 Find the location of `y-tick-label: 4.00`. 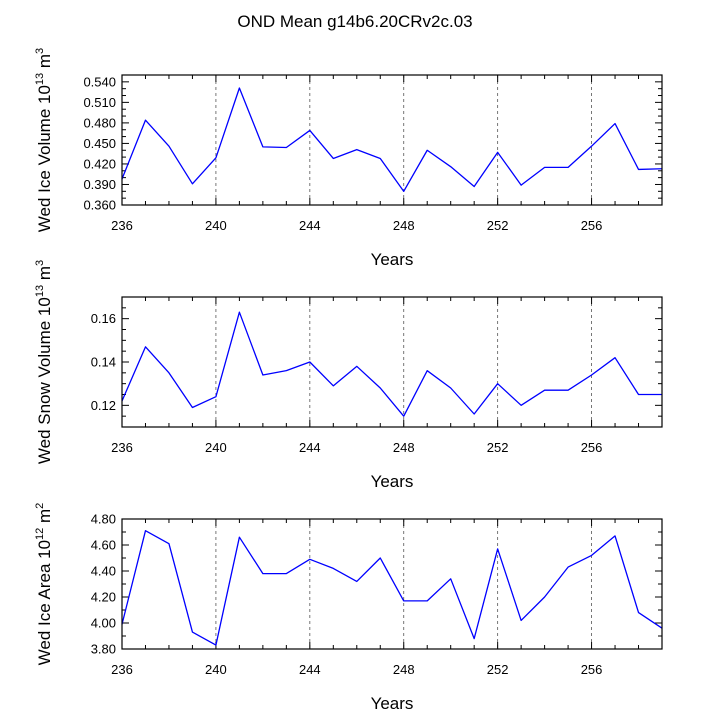

y-tick-label: 4.00 is located at coordinates (103, 623).